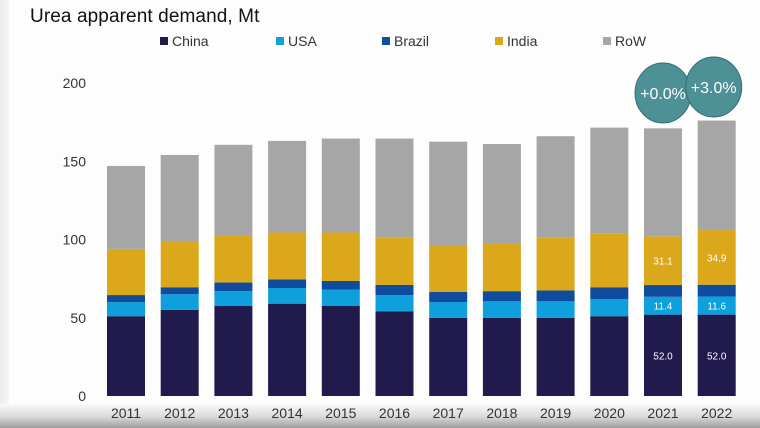 The height and width of the screenshot is (428, 760). I want to click on x-tick-label: 2011, so click(126, 413).